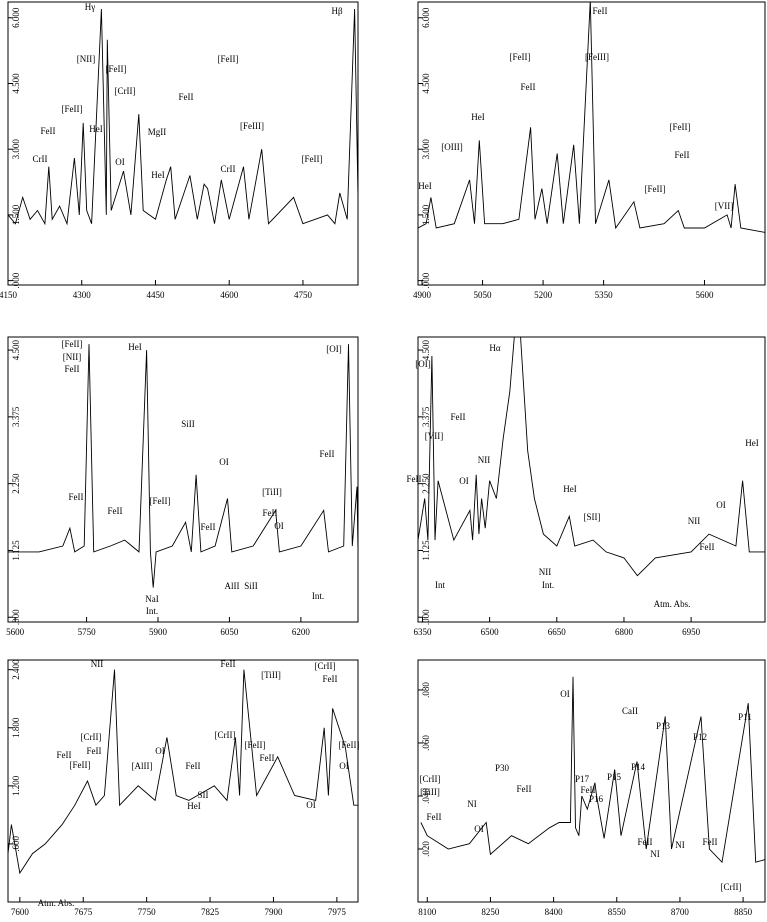 The width and height of the screenshot is (767, 922). What do you see at coordinates (20, 912) in the screenshot?
I see `x-tick-label: 7600` at bounding box center [20, 912].